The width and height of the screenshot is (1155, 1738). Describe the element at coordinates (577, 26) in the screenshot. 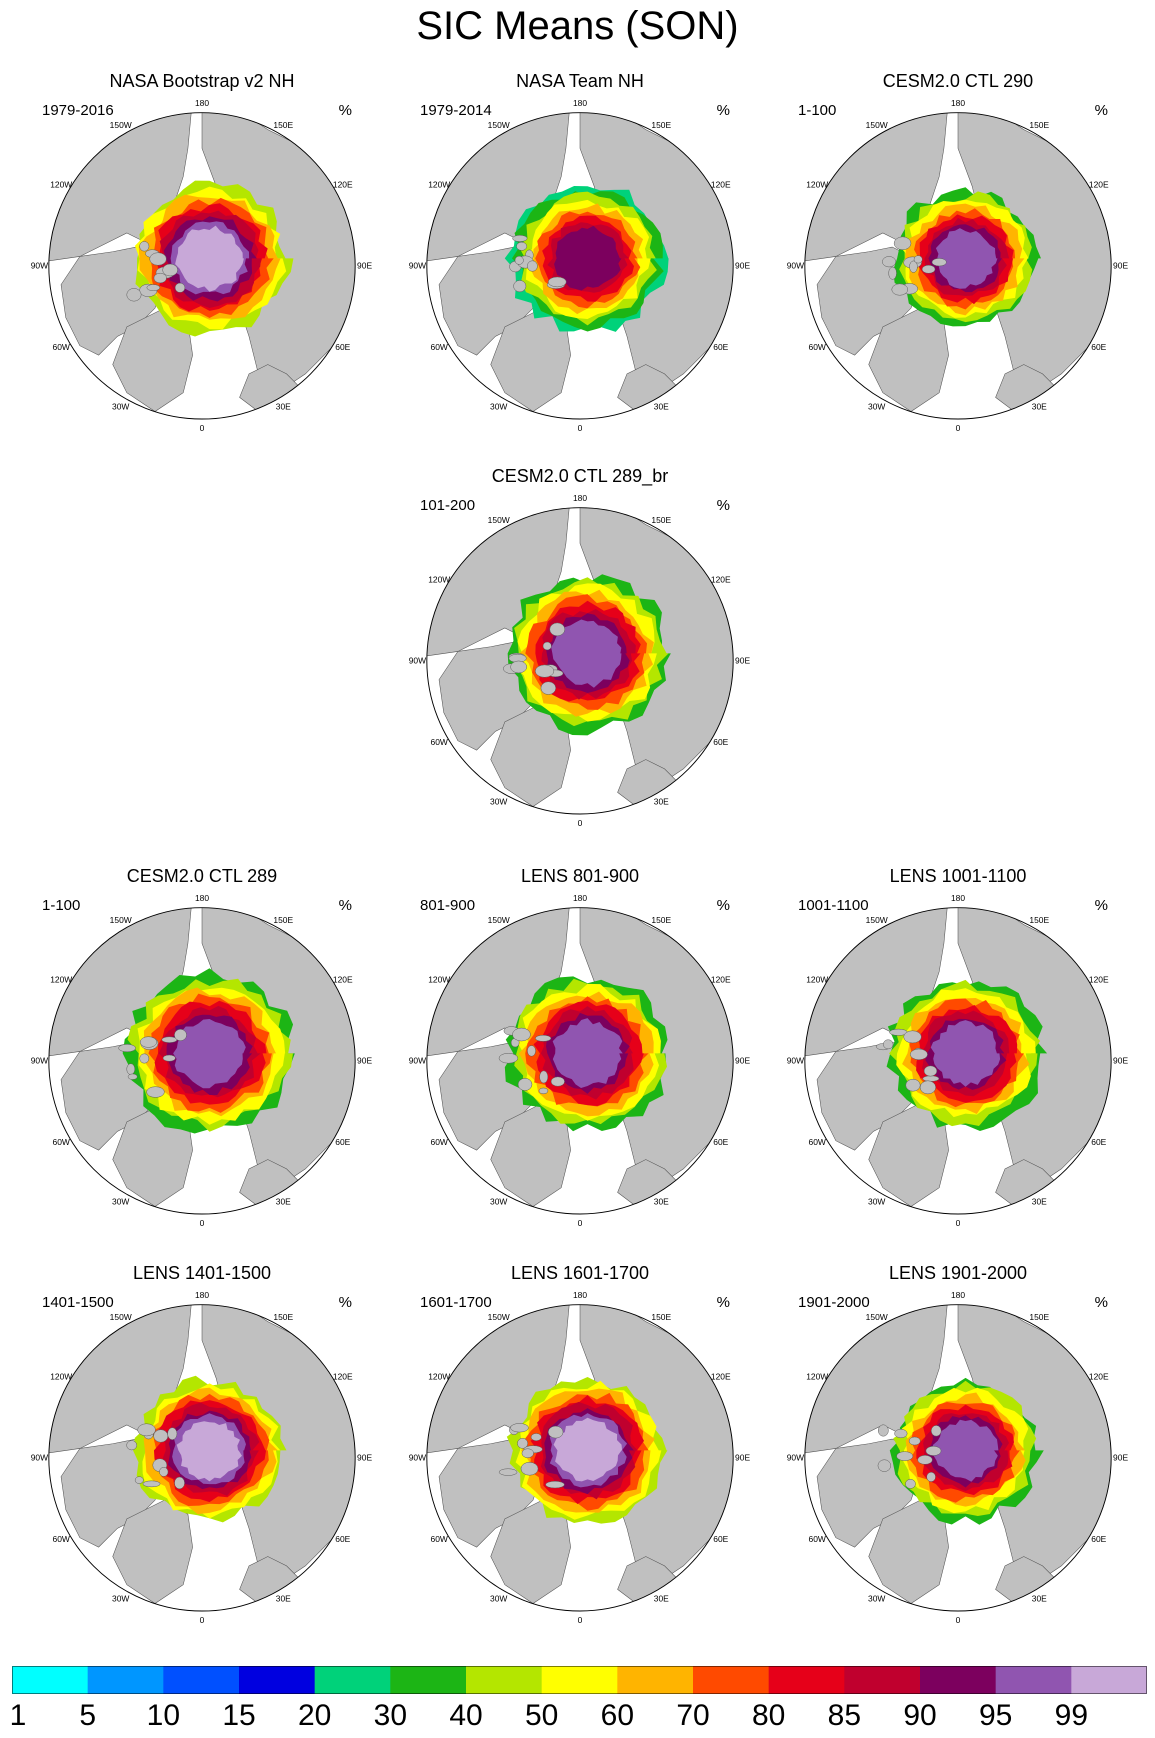

I see `figure-title: SIC Means (SON)` at that location.